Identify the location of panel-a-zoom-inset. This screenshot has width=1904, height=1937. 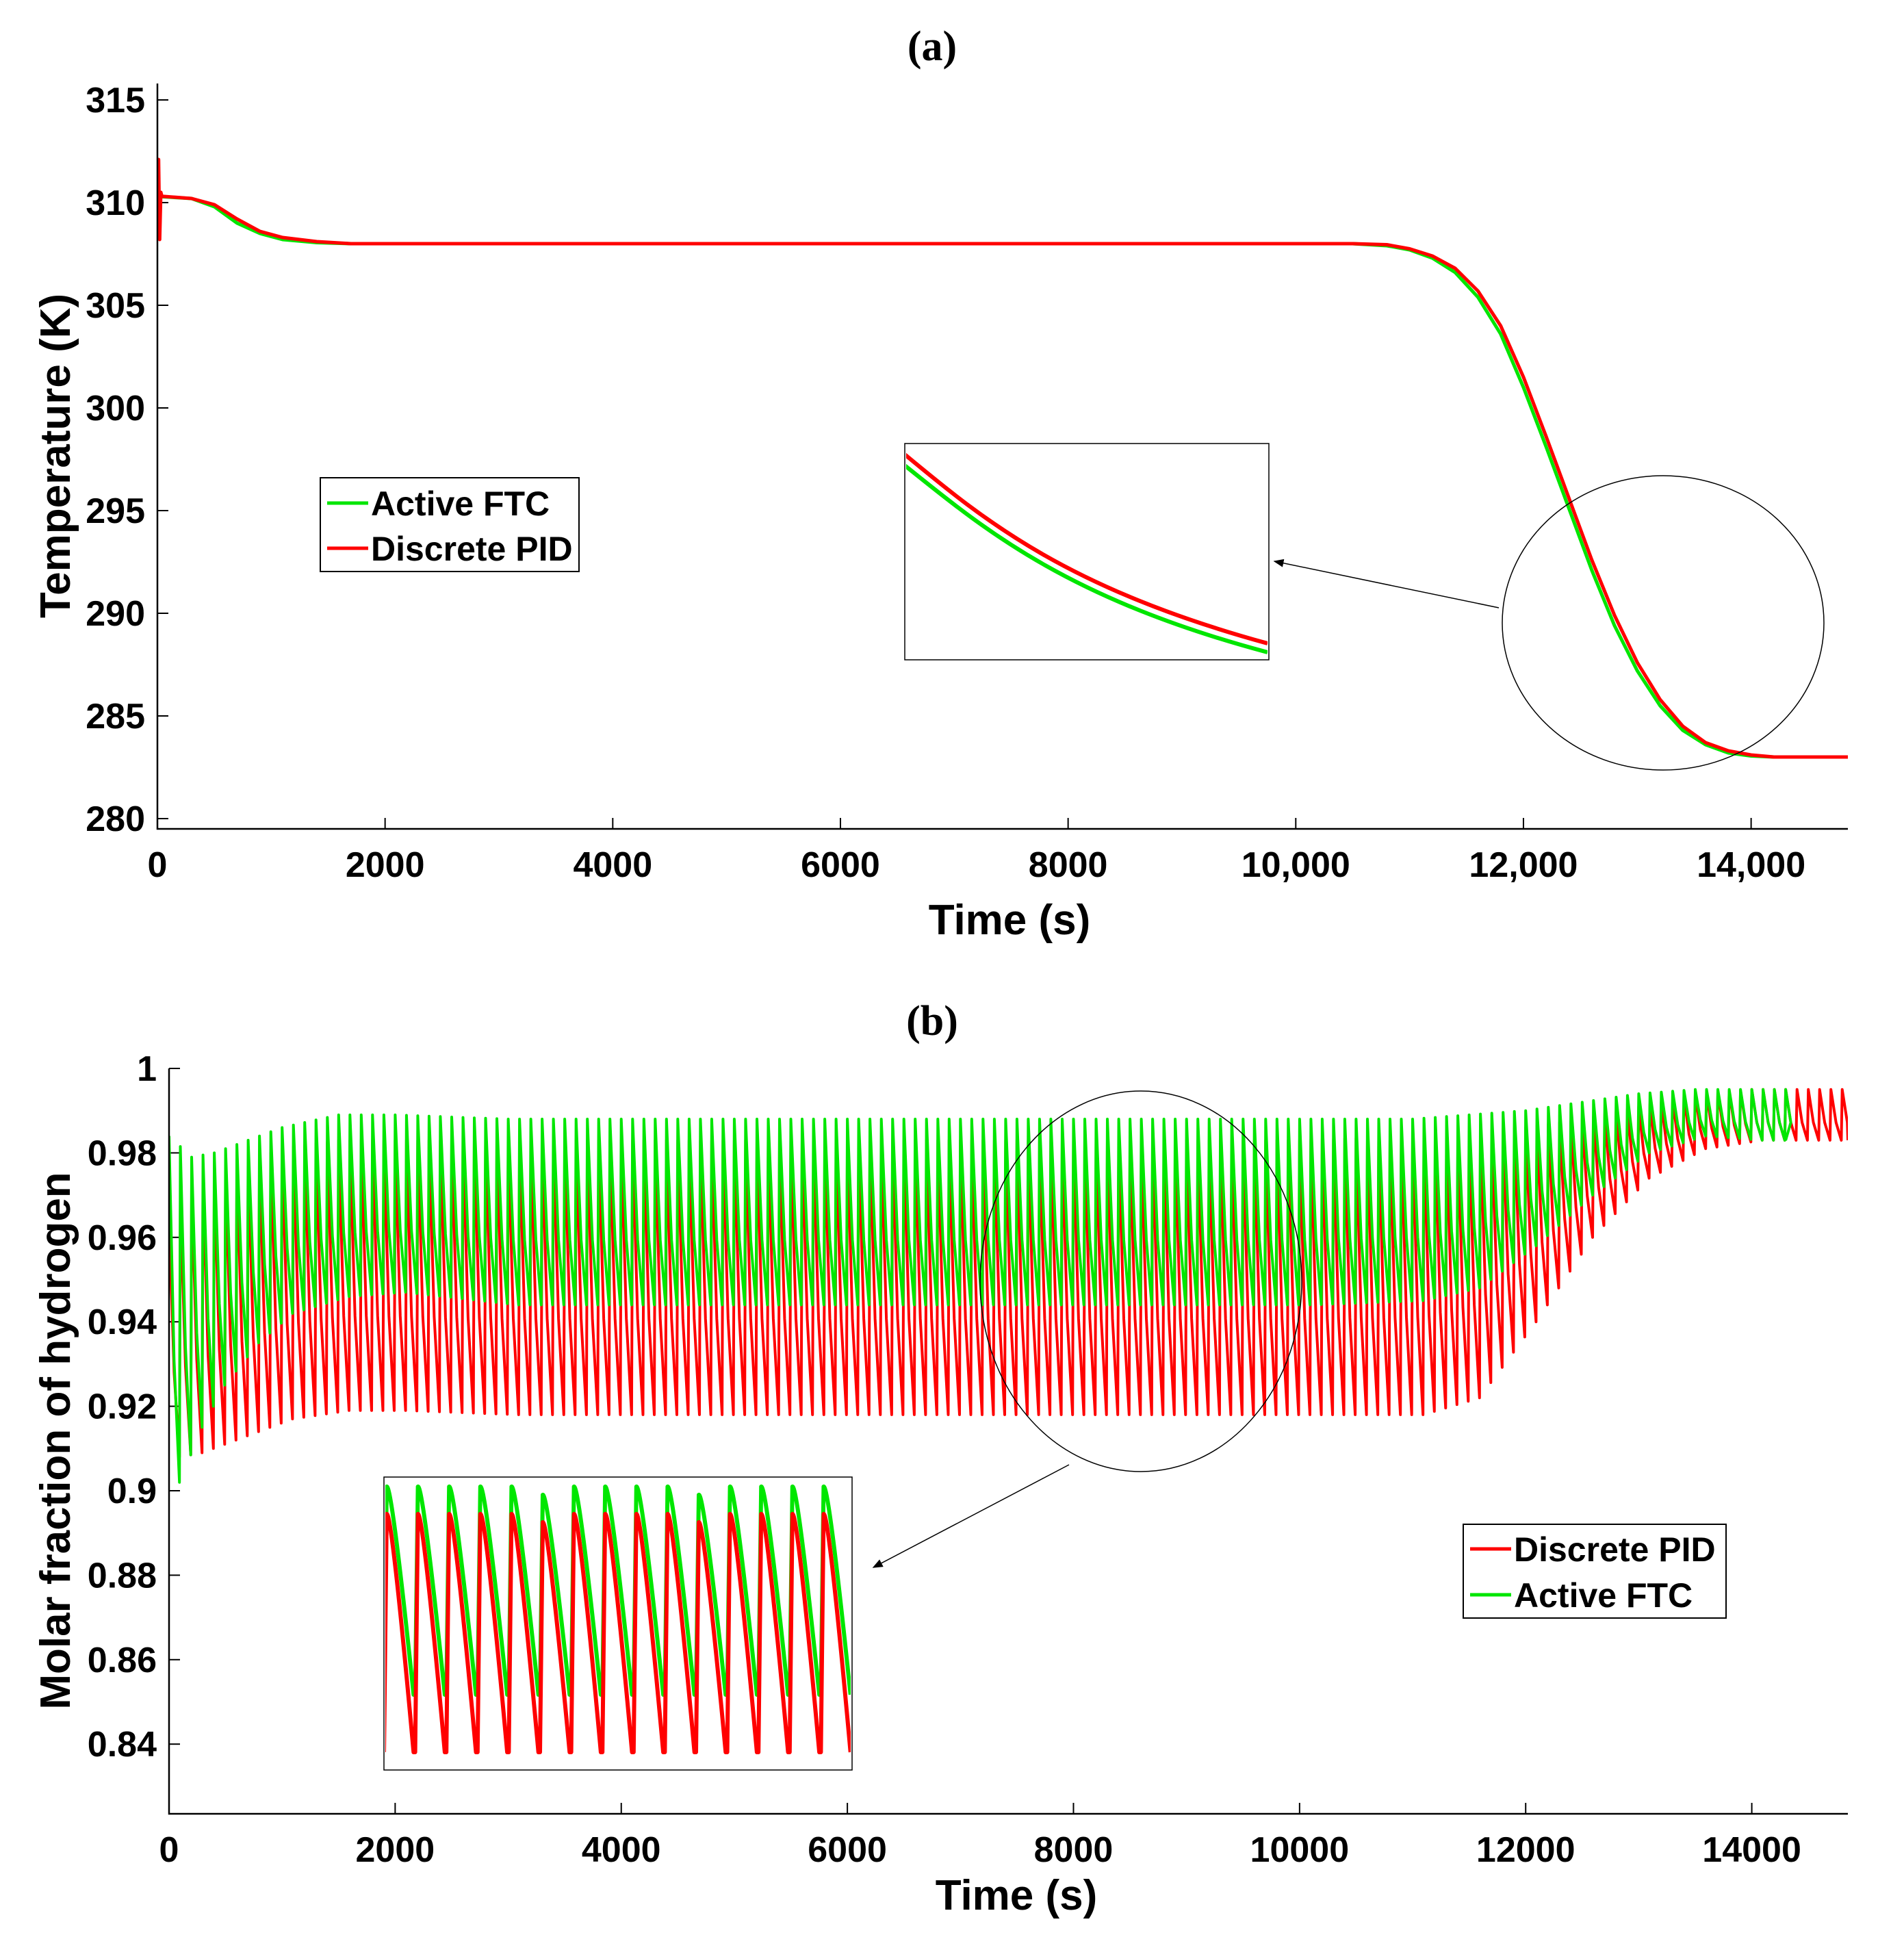
(1087, 551).